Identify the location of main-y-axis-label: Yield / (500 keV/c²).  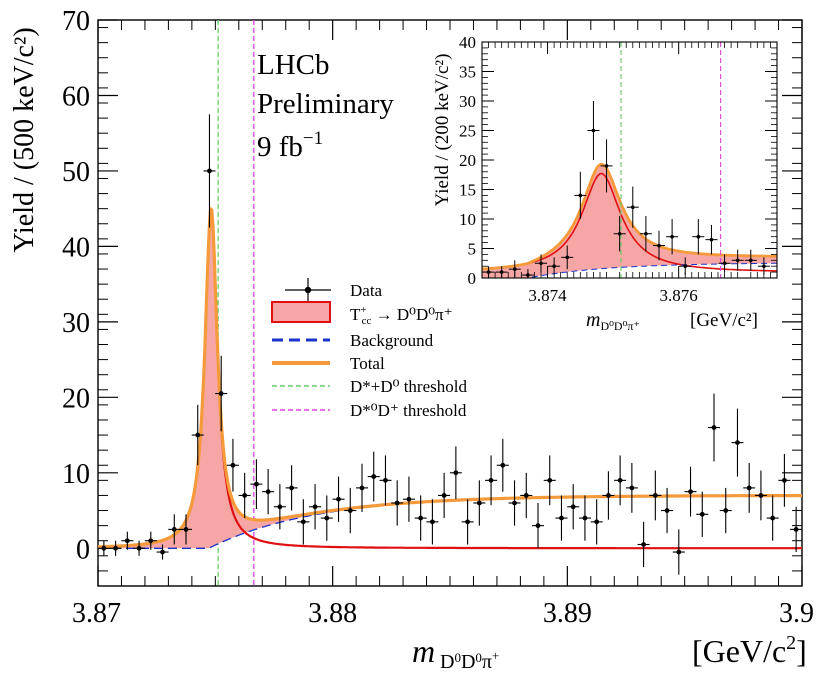
(24, 139).